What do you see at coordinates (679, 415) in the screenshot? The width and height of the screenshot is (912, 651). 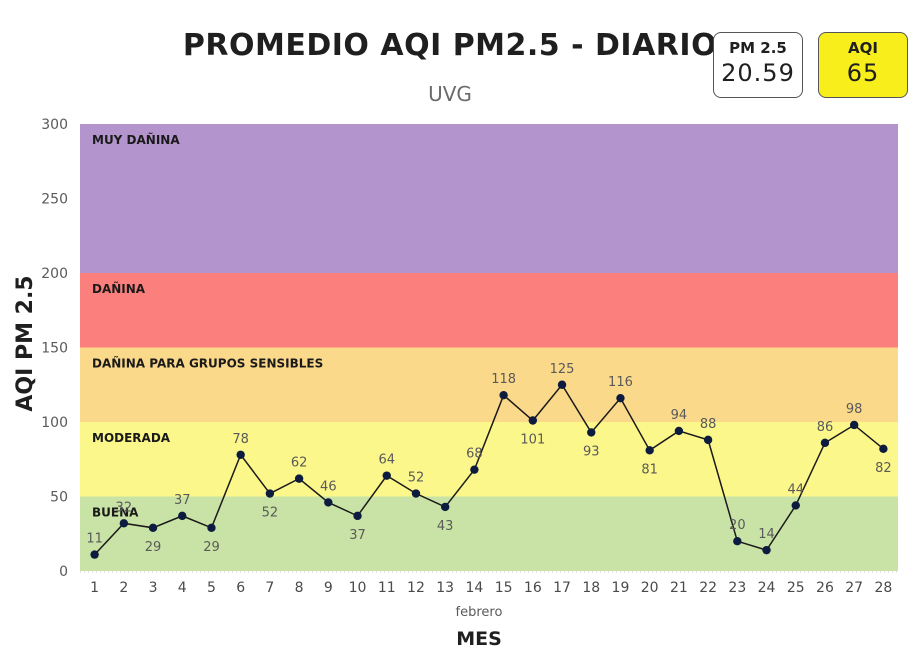 I see `data-label-20: 94` at bounding box center [679, 415].